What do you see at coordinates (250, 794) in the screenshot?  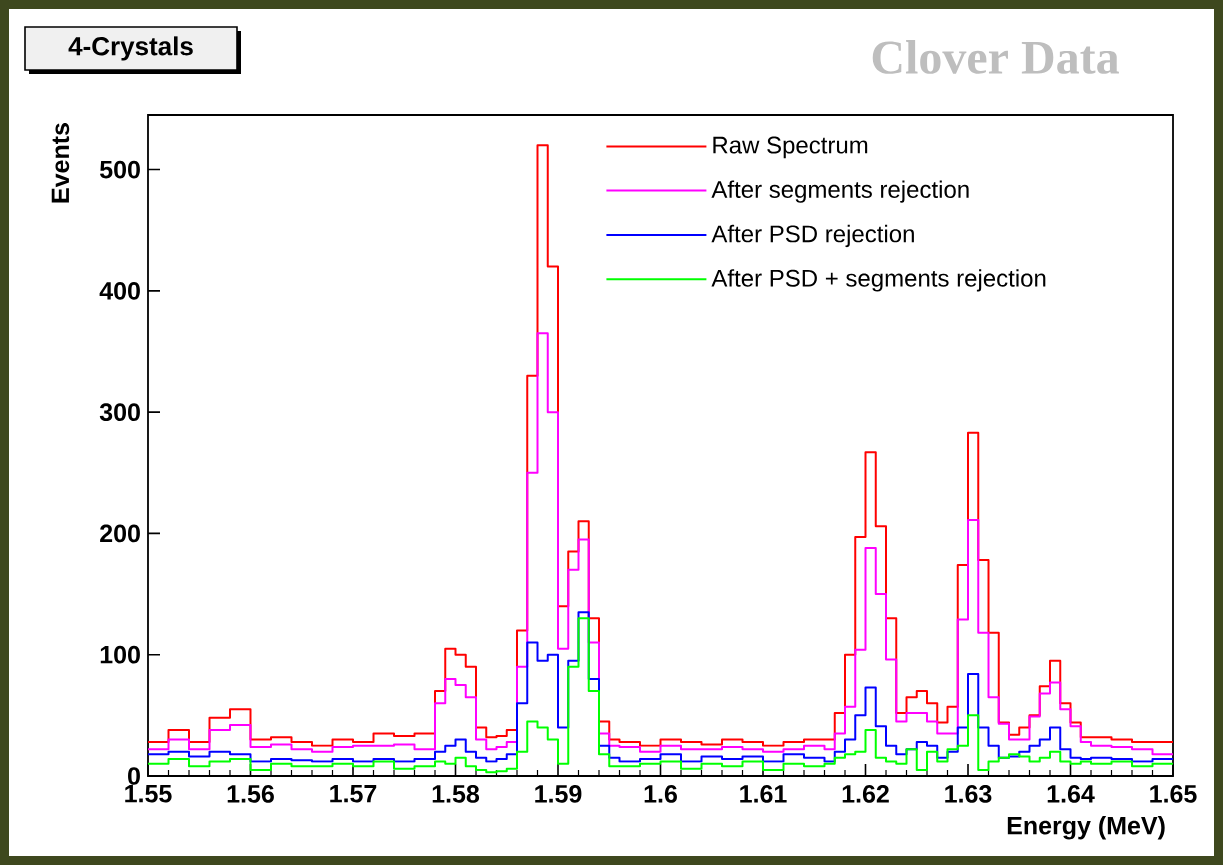 I see `x-tick-label: 1.56` at bounding box center [250, 794].